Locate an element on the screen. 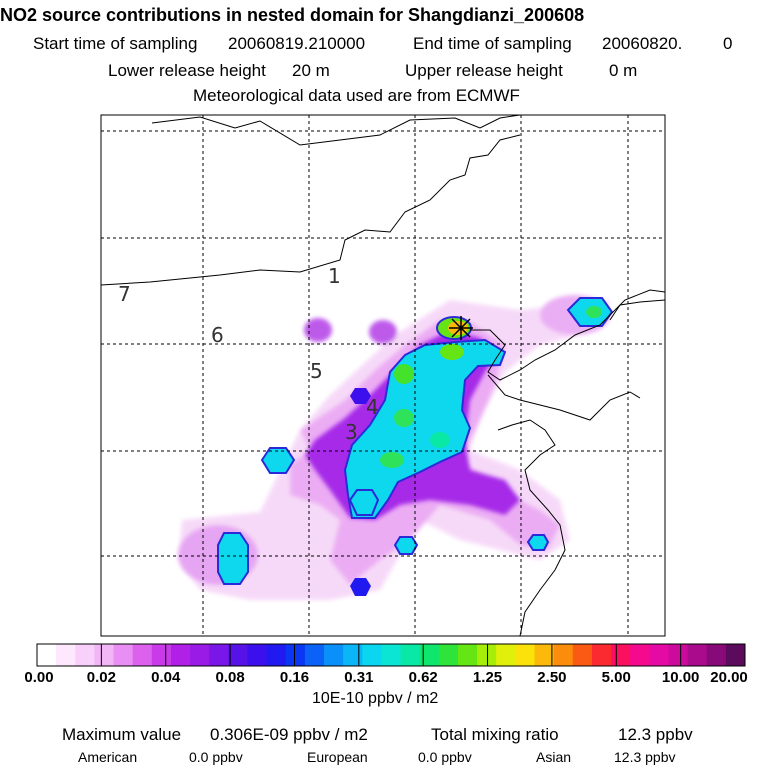  region-label: 7 is located at coordinates (124, 294).